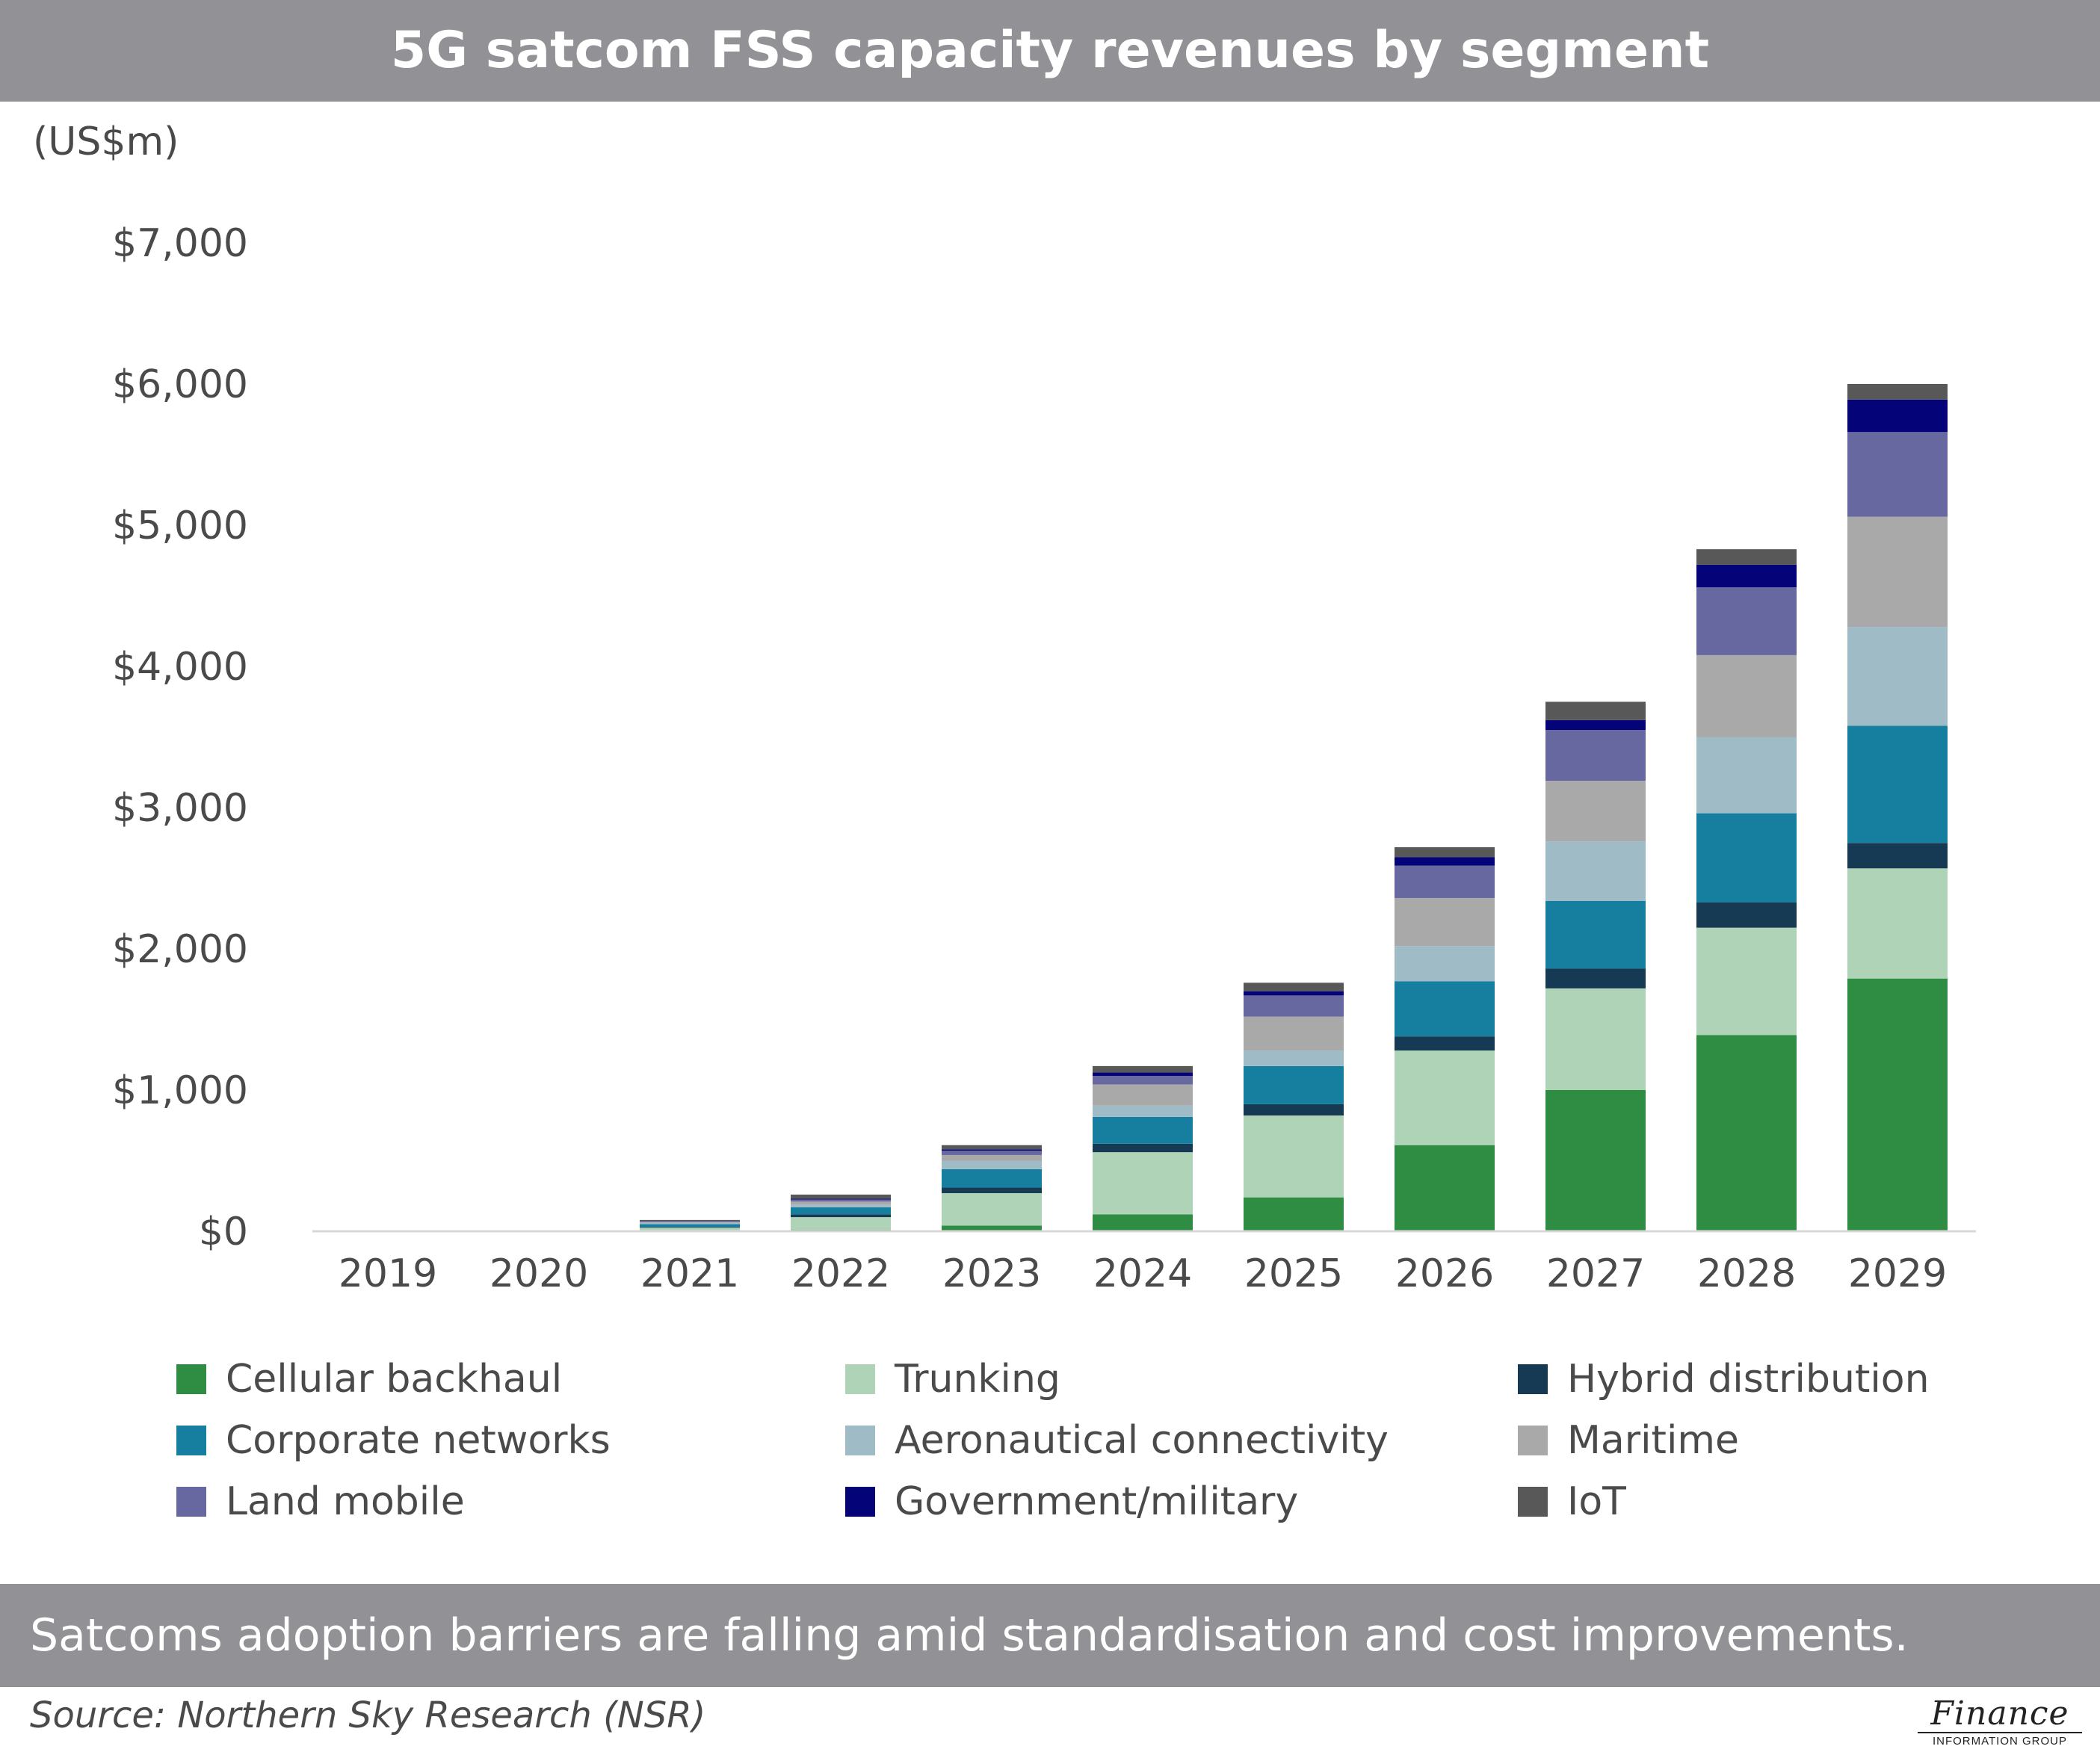 This screenshot has width=2100, height=1758. I want to click on x-tick-label: 2029, so click(1897, 1273).